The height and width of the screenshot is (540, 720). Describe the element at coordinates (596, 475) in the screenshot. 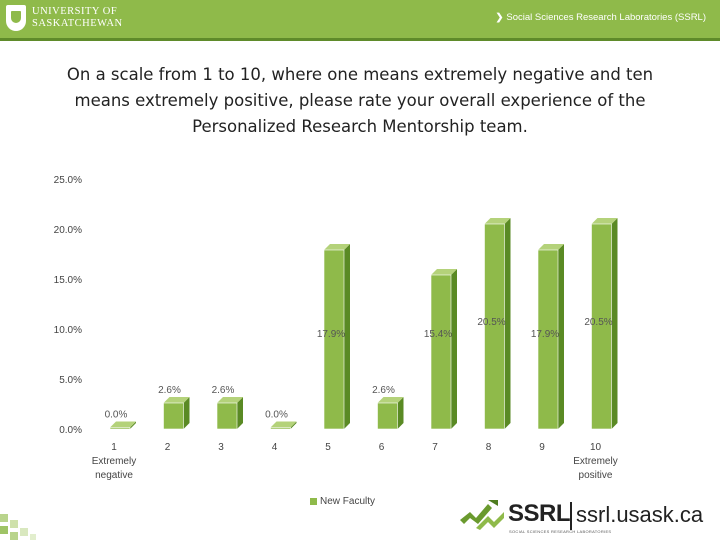

I see `x-tick-label: positive` at that location.